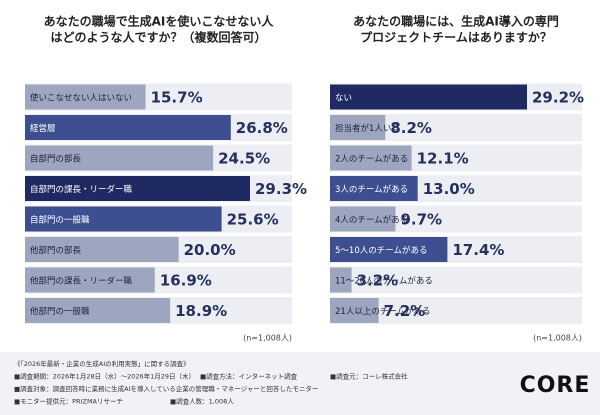  I want to click on value-label: 7.2%, so click(405, 311).